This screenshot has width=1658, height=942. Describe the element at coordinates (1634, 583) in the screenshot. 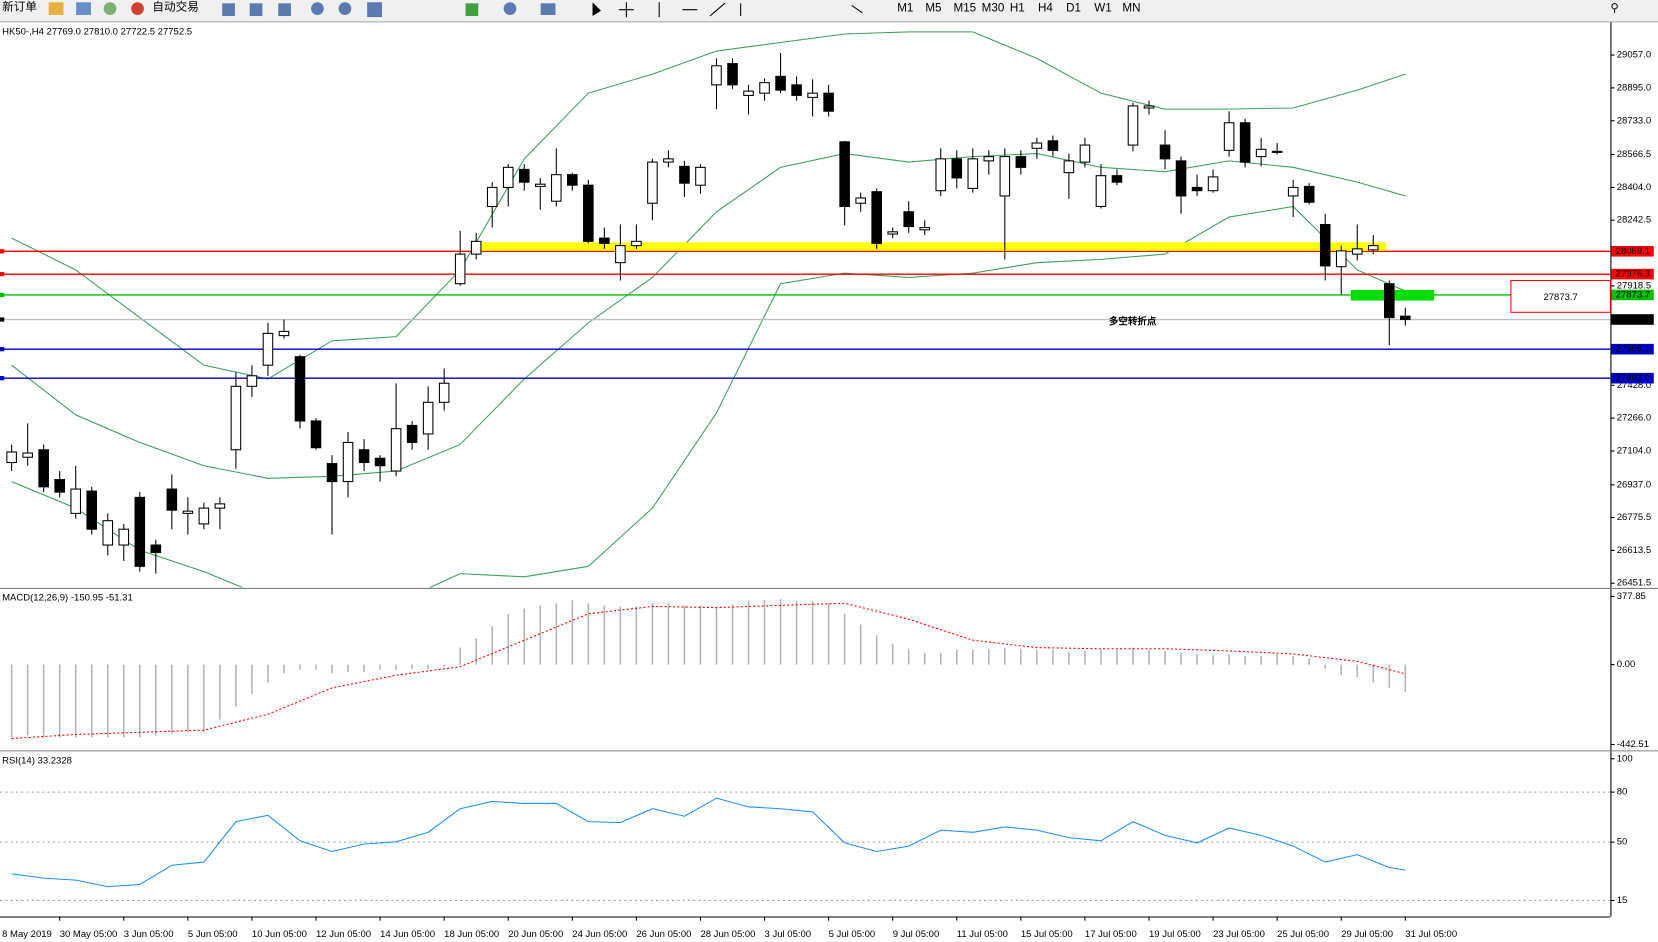

I see `y-tick-label: 26451.5` at that location.